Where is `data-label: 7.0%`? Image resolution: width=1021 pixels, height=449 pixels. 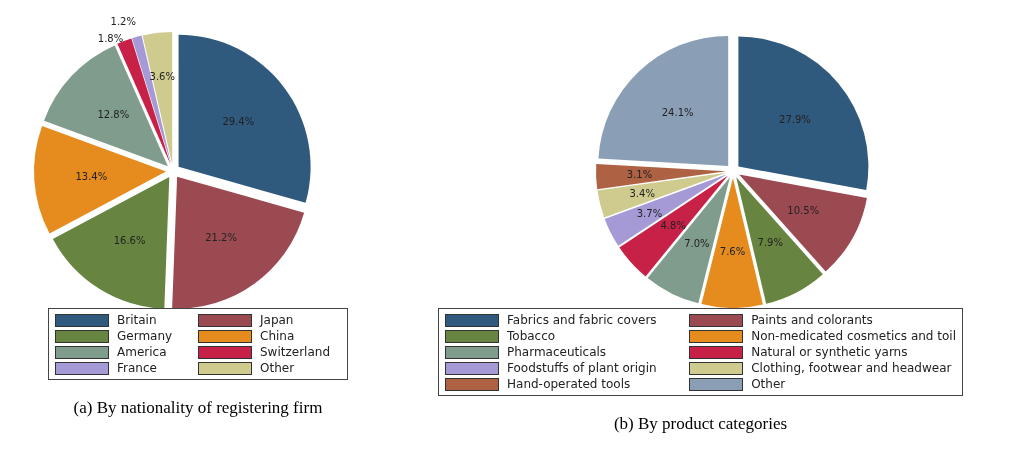
data-label: 7.0% is located at coordinates (697, 243).